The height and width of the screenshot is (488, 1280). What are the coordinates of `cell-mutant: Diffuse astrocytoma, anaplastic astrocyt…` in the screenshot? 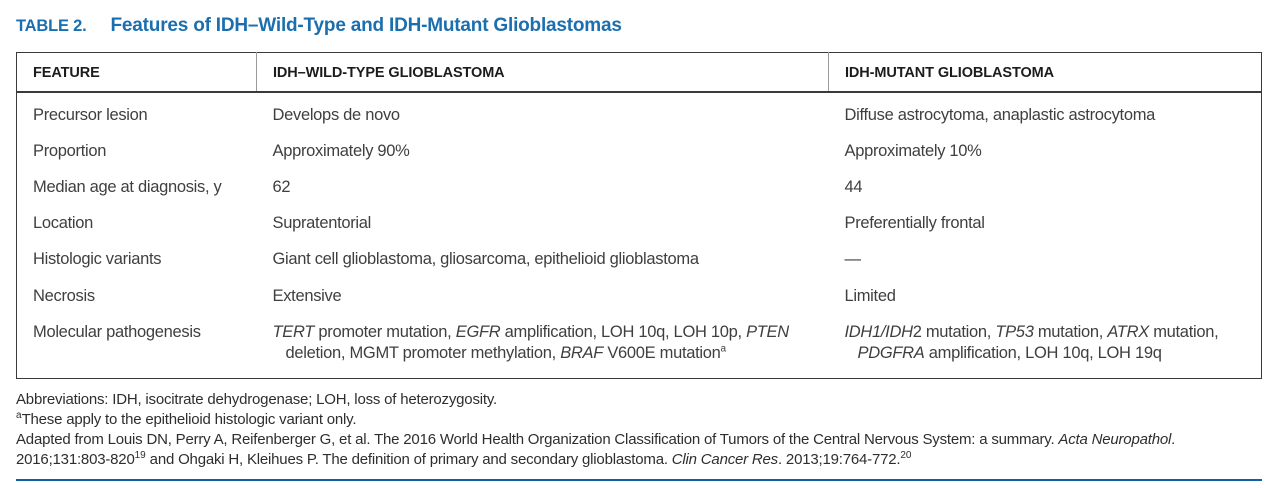 It's located at (1000, 115).